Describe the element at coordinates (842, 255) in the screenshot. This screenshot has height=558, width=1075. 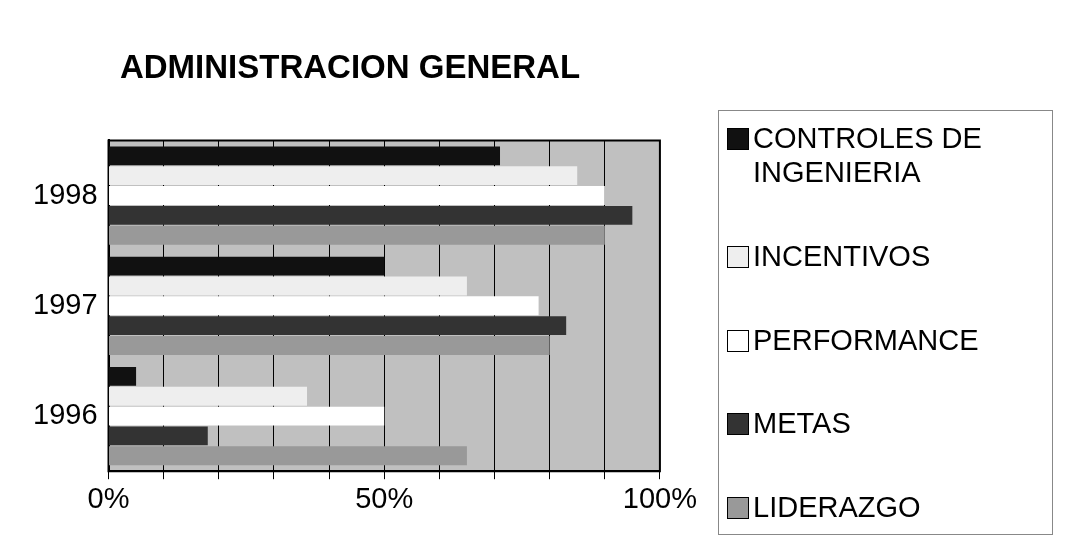
I see `legend-label: INCENTIVOS` at that location.